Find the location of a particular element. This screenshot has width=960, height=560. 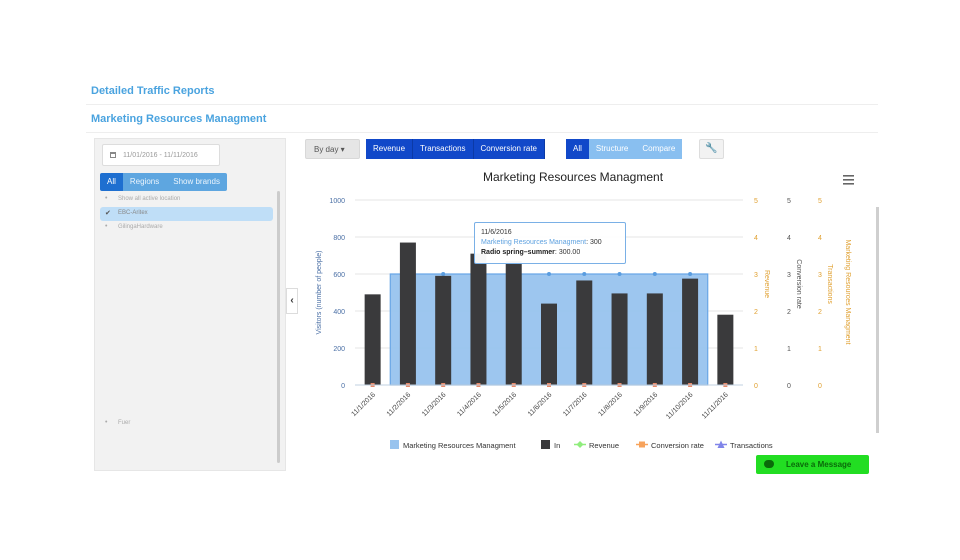

y-tick-label: 0 is located at coordinates (343, 386).